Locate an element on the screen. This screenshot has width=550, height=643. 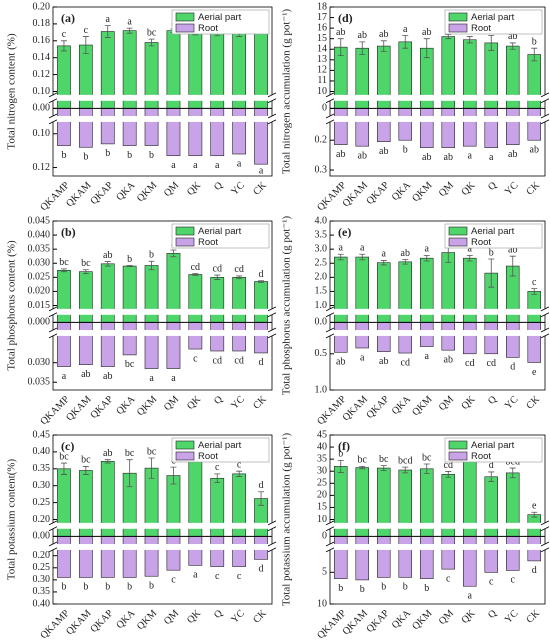
panel-label: (e) is located at coordinates (344, 232).